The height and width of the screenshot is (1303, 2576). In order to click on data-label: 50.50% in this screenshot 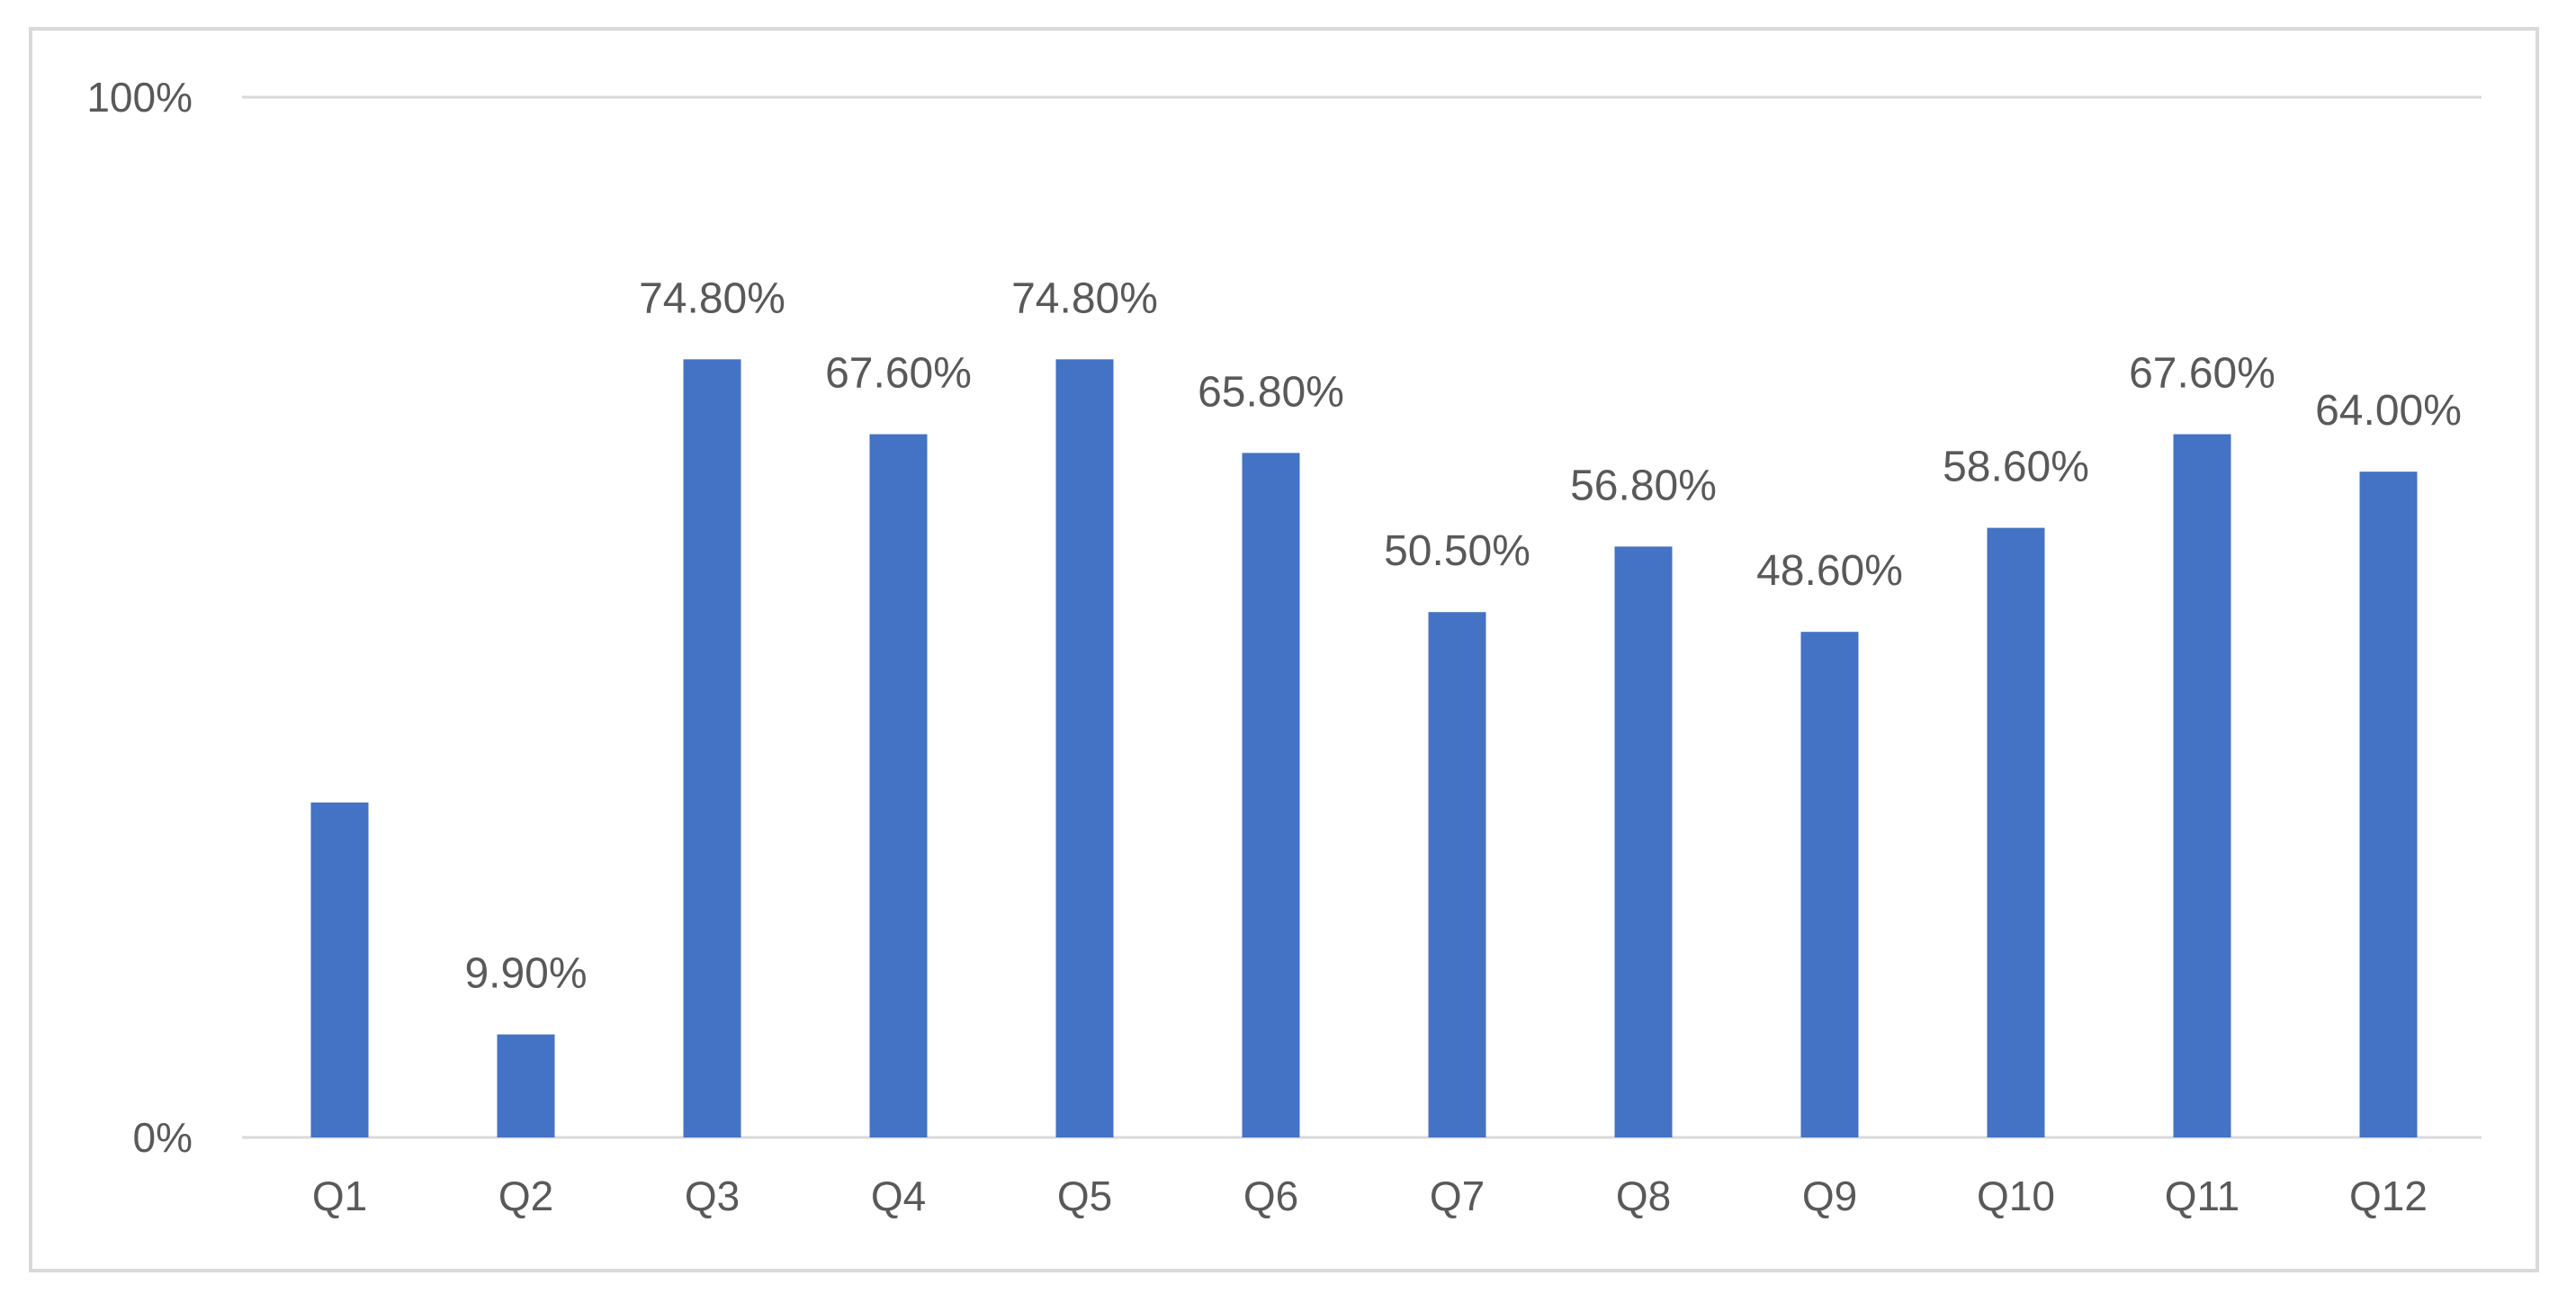, I will do `click(1457, 551)`.